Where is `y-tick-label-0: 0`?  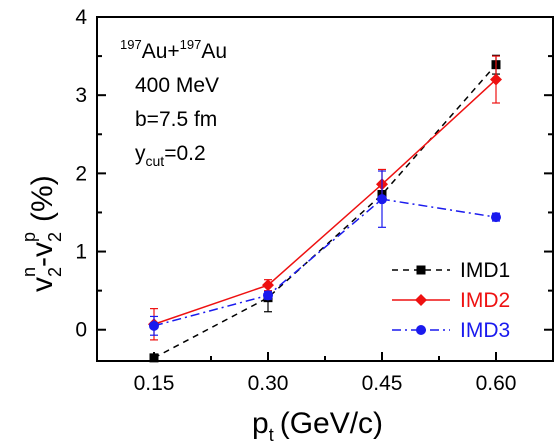 y-tick-label-0: 0 is located at coordinates (81, 330).